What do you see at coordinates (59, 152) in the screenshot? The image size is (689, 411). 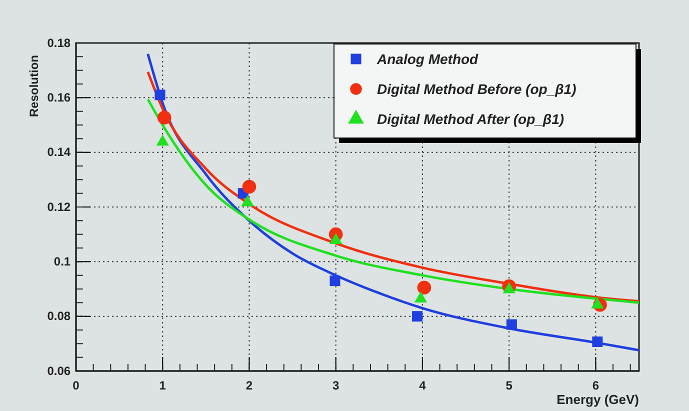 I see `y-tick-label: 0.14` at bounding box center [59, 152].